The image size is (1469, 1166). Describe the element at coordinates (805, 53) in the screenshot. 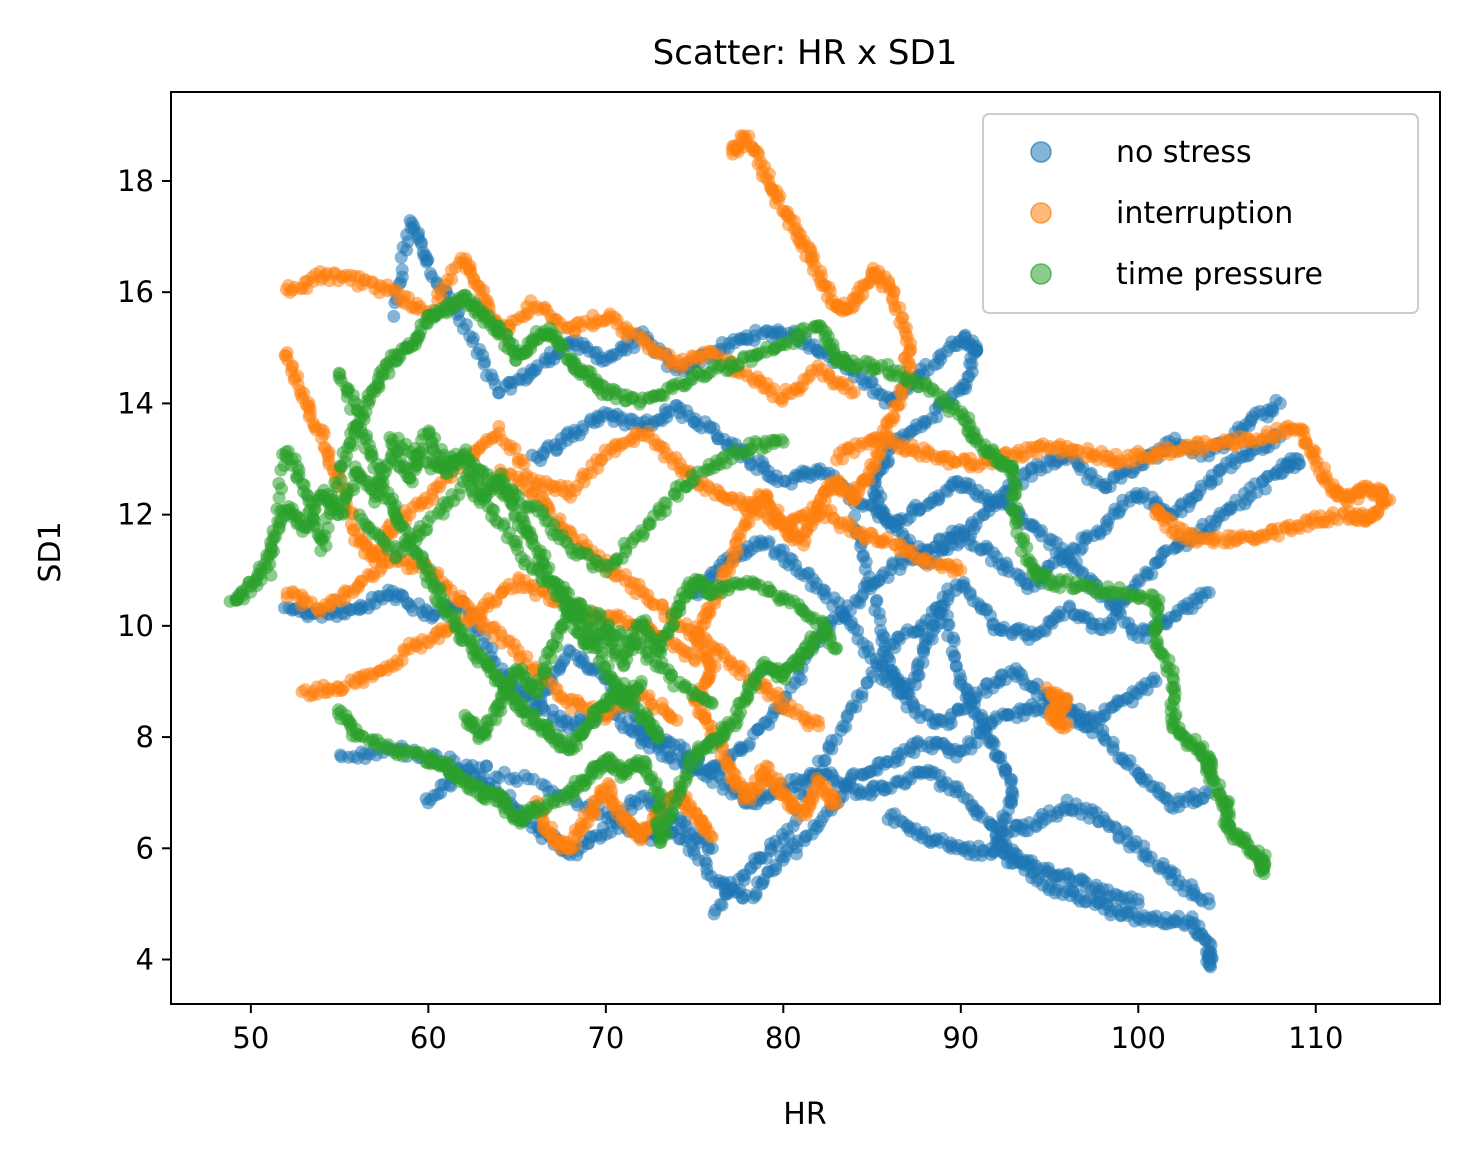

I see `chart-title: Scatter: HR x SD1` at that location.